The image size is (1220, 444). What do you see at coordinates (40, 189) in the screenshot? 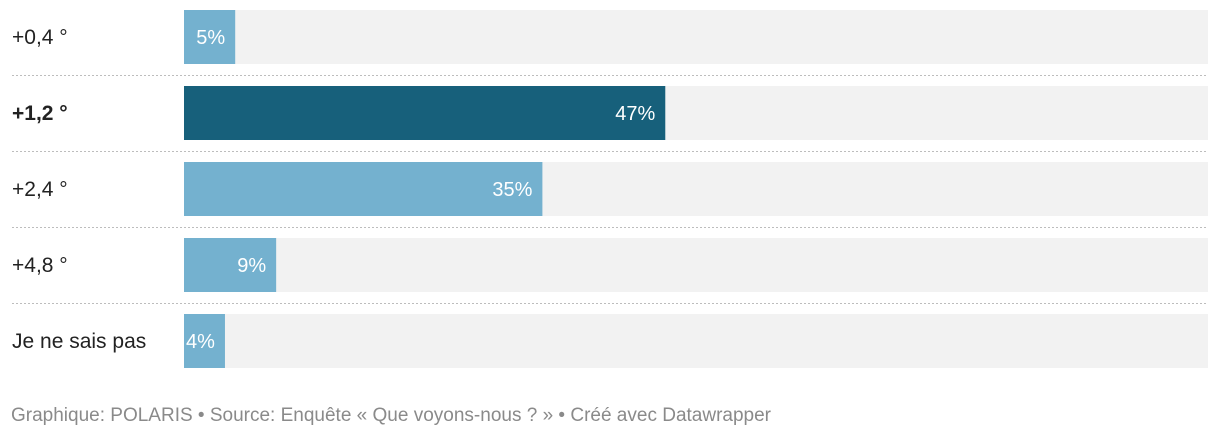
I see `category-label-2-4: +2,4 °` at bounding box center [40, 189].